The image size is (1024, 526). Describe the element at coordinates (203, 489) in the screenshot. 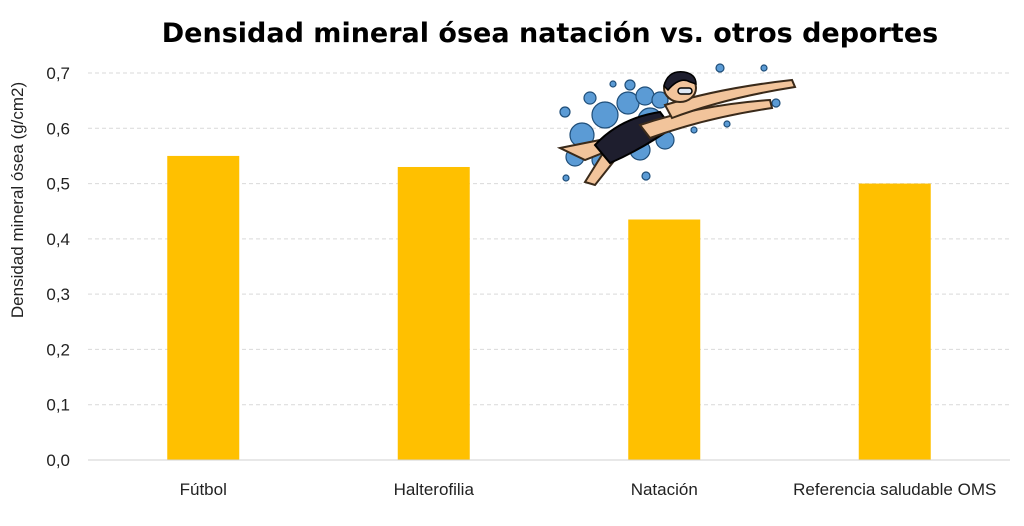

I see `x-category-label: Fútbol` at that location.